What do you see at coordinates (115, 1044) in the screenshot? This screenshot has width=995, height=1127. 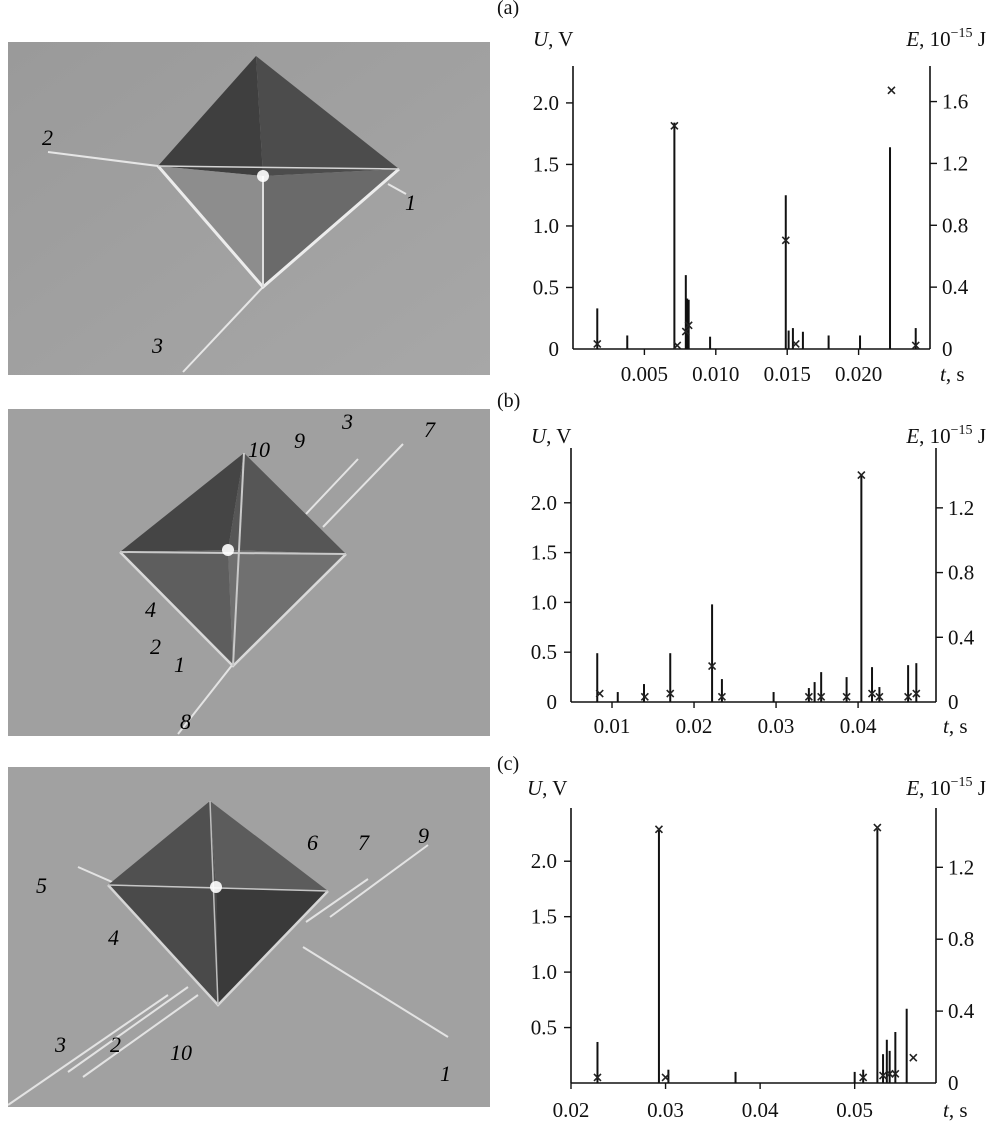 I see `photo-c-label-2: 2` at bounding box center [115, 1044].